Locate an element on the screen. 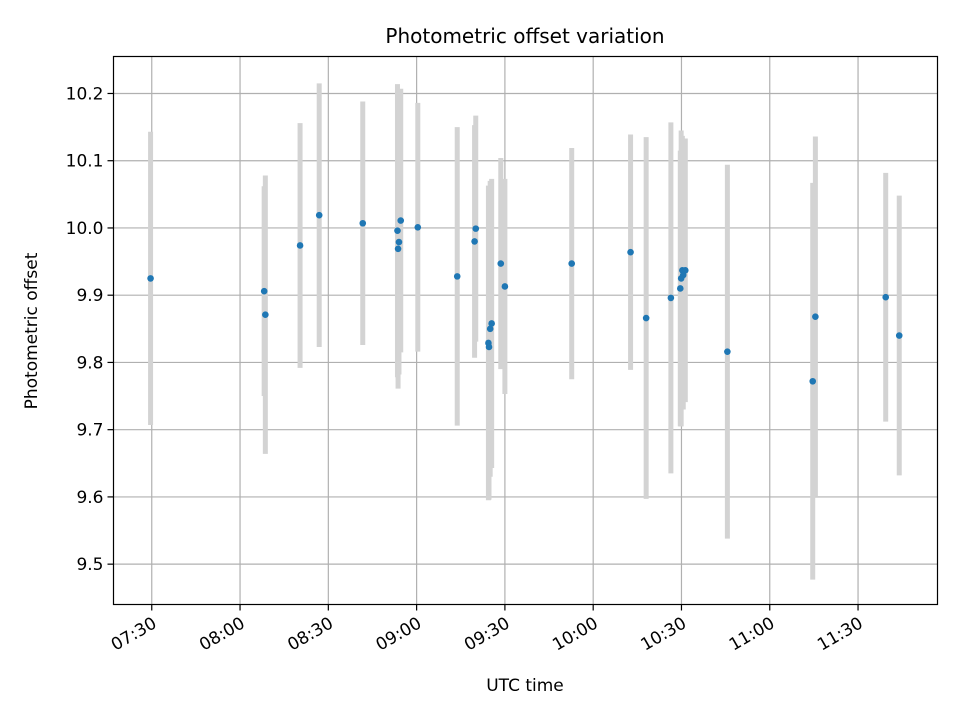  y-tick-label: 10.0 is located at coordinates (85, 229).